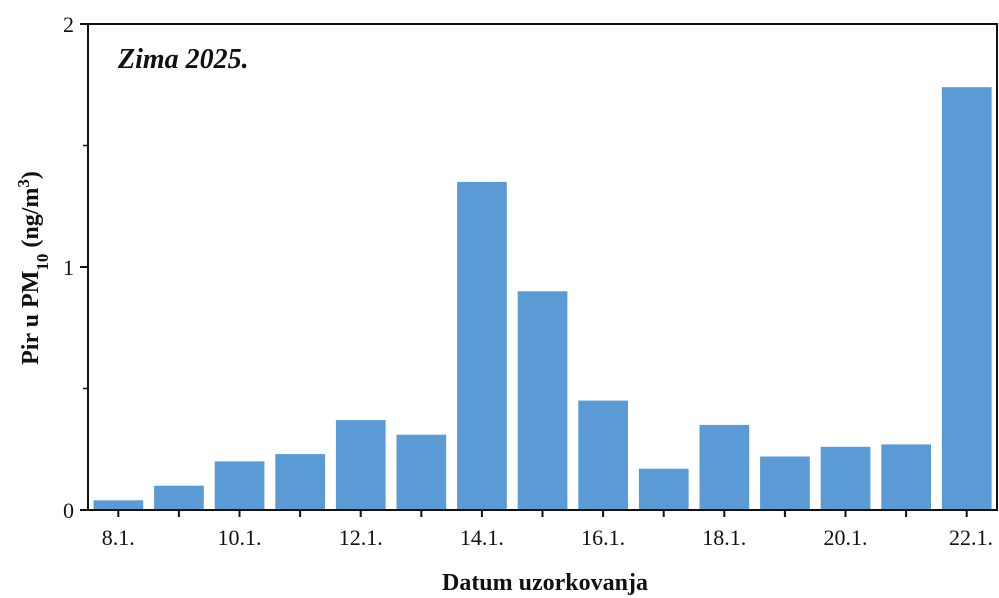 The image size is (999, 598). What do you see at coordinates (23, 183) in the screenshot?
I see `y-axis-title-superscript: 3` at bounding box center [23, 183].